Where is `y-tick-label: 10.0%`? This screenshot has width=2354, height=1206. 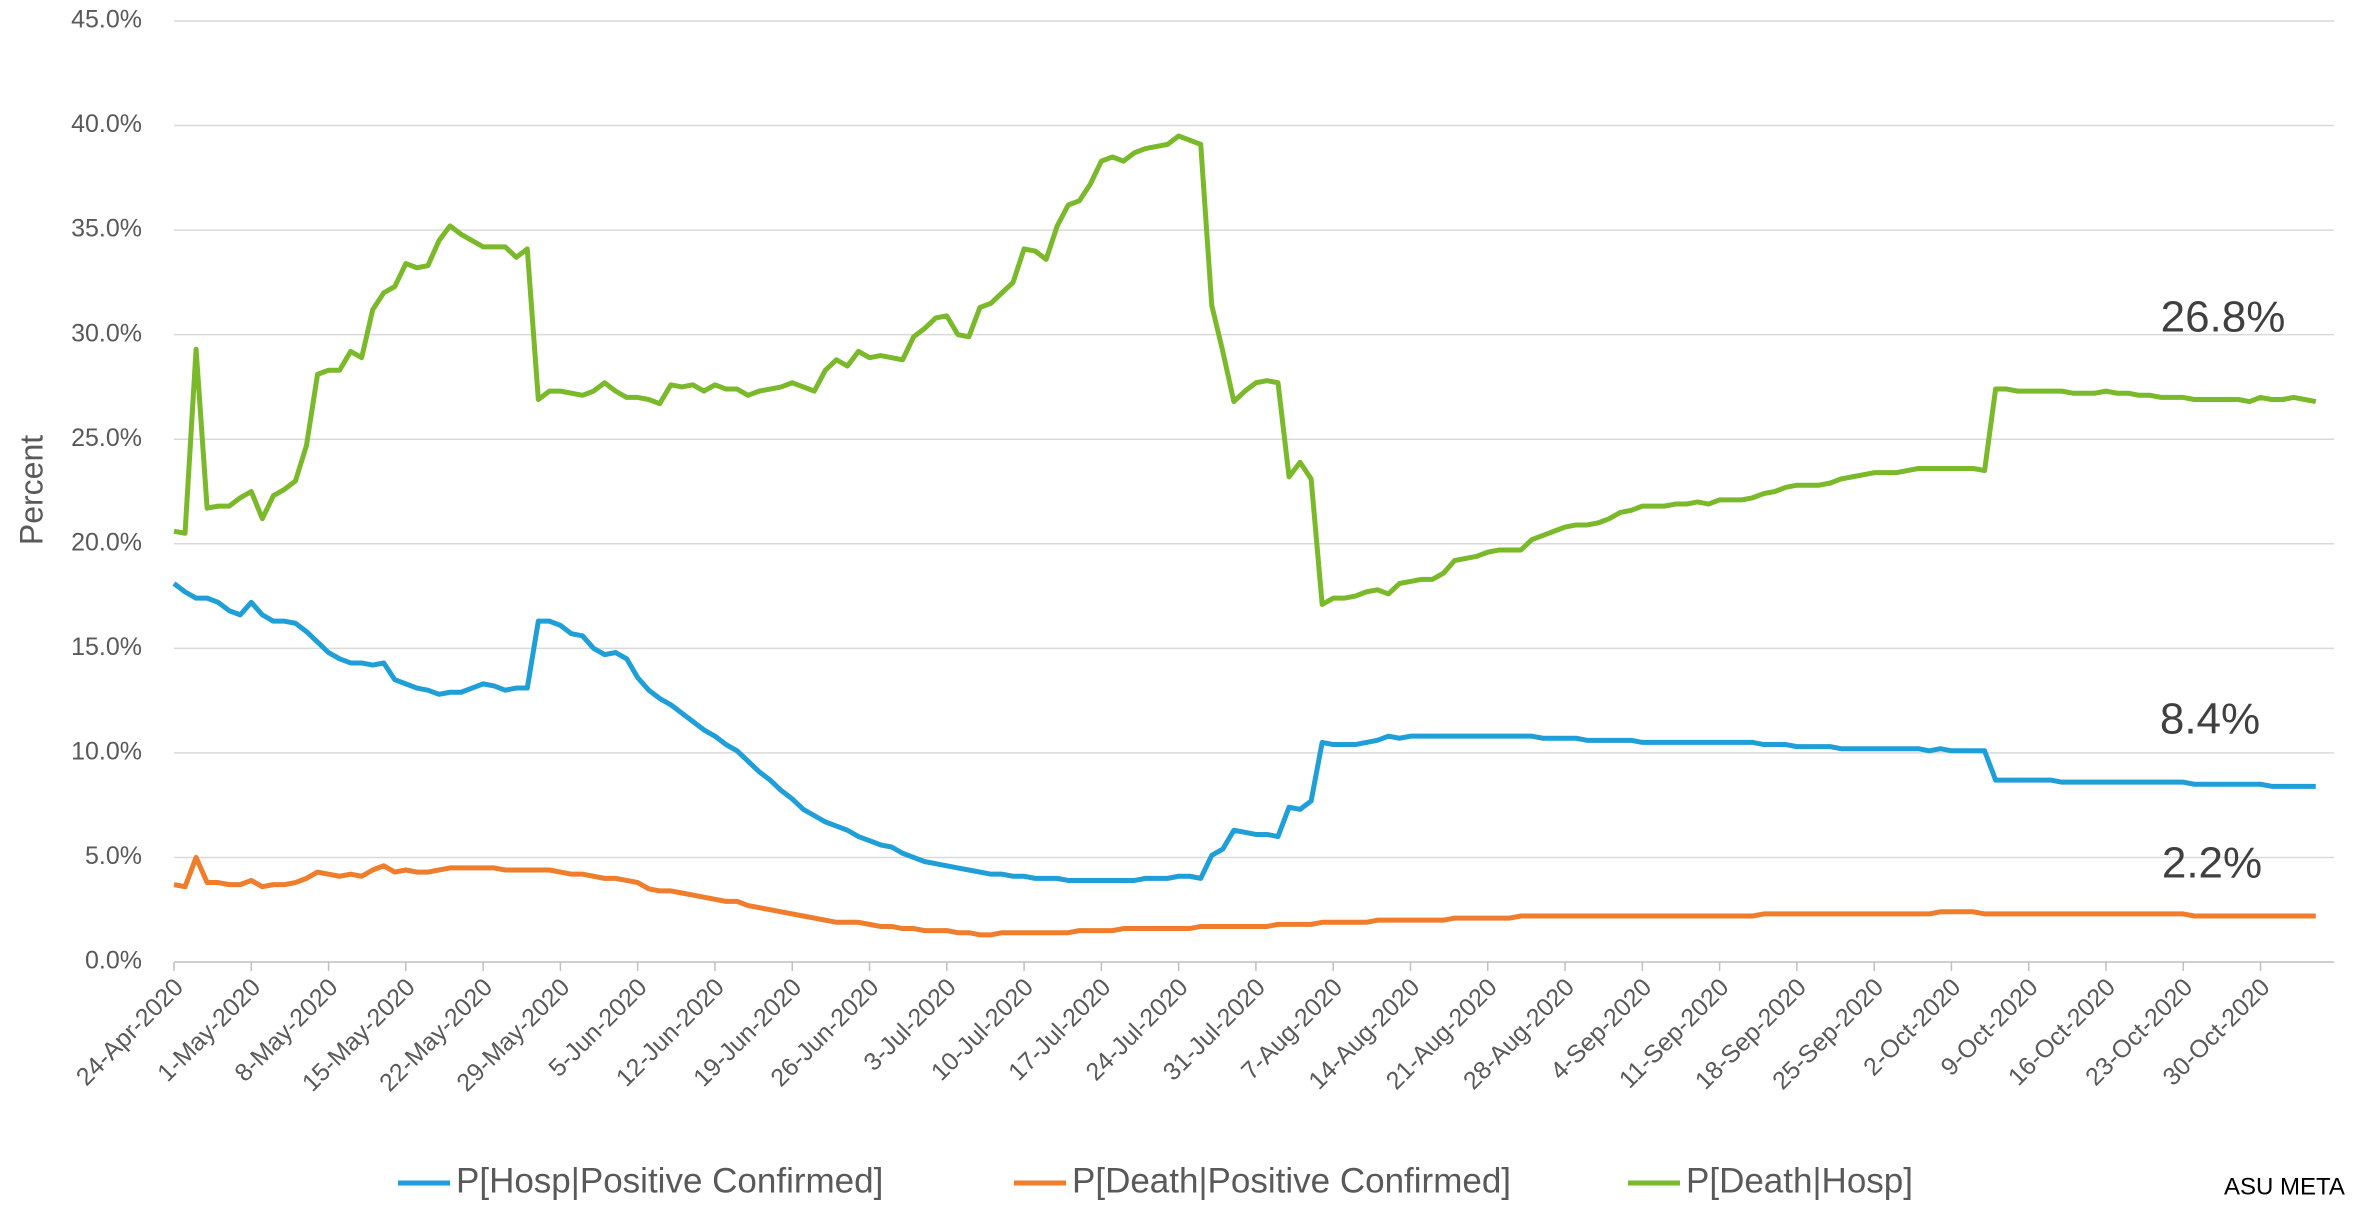 y-tick-label: 10.0% is located at coordinates (106, 751).